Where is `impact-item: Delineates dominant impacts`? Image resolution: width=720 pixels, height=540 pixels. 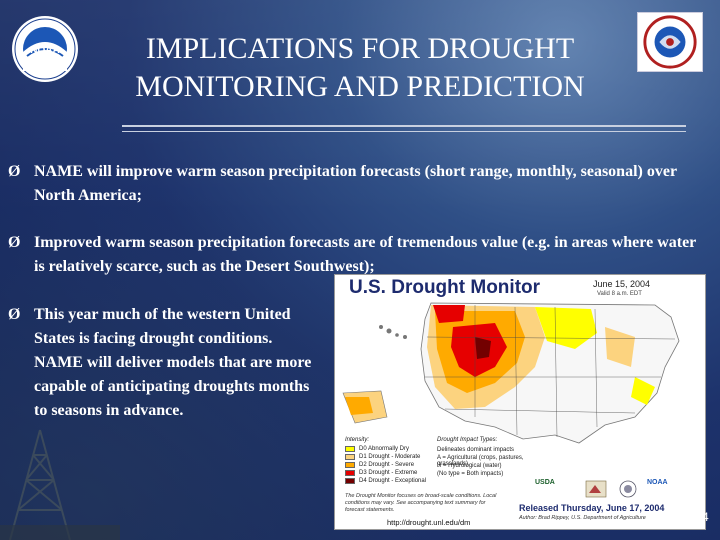 impact-item: Delineates dominant impacts is located at coordinates (476, 450).